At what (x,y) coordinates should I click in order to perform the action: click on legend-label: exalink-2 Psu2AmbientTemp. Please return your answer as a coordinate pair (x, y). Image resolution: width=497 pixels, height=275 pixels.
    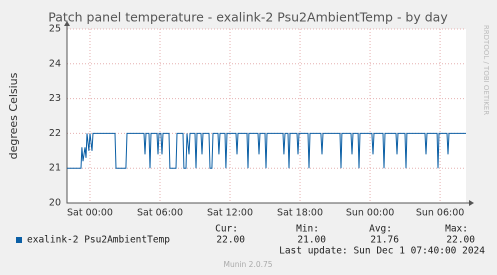
    Looking at the image, I should click on (98, 240).